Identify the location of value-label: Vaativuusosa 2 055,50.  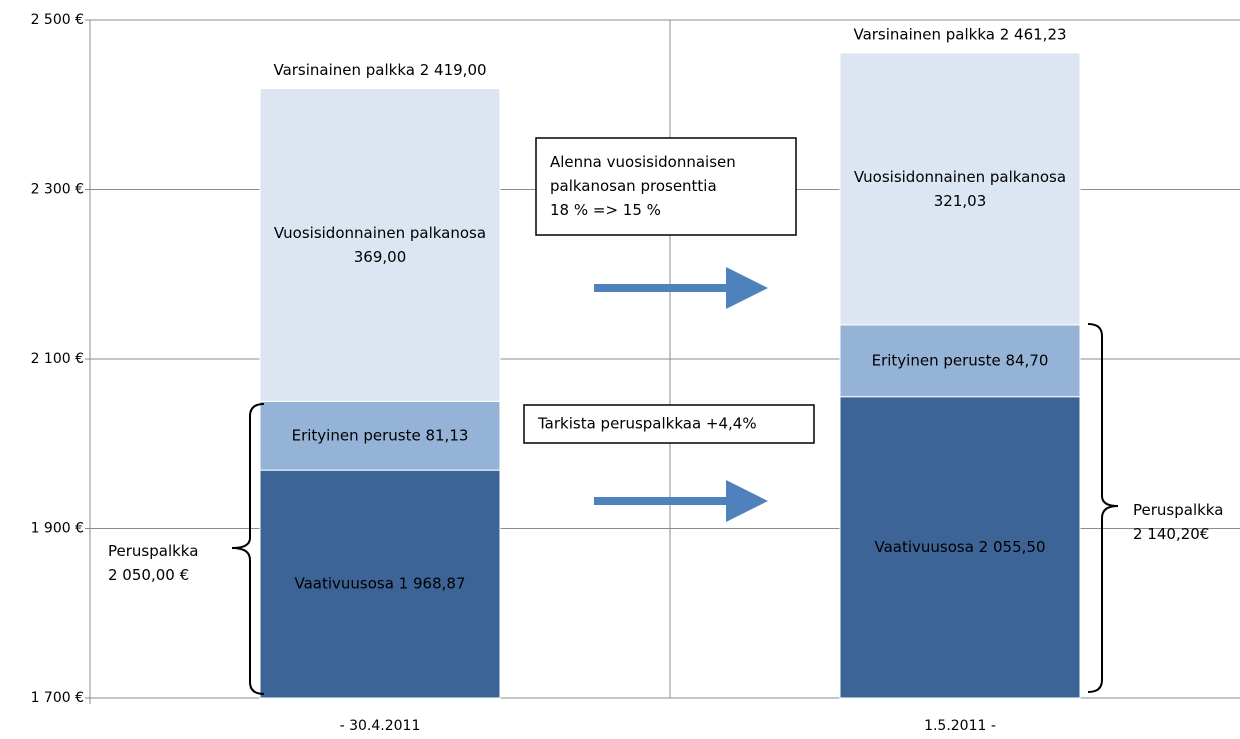
(960, 547).